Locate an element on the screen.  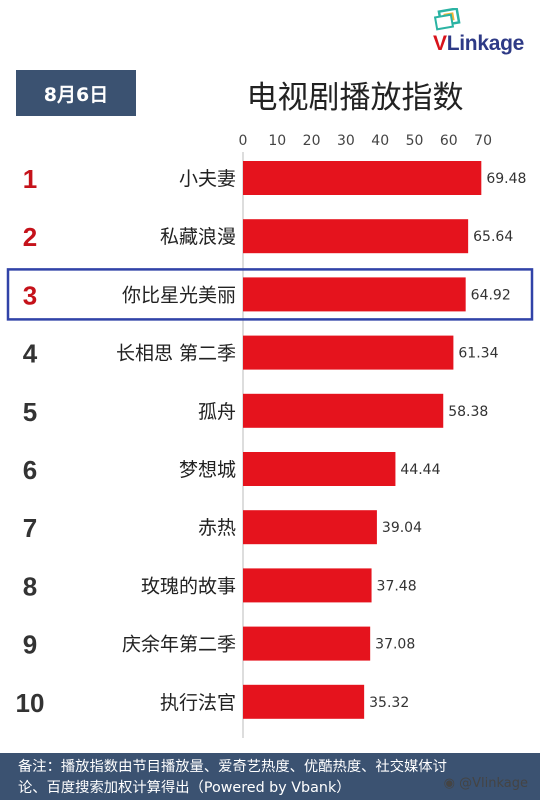
value-label: 35.32 is located at coordinates (389, 703).